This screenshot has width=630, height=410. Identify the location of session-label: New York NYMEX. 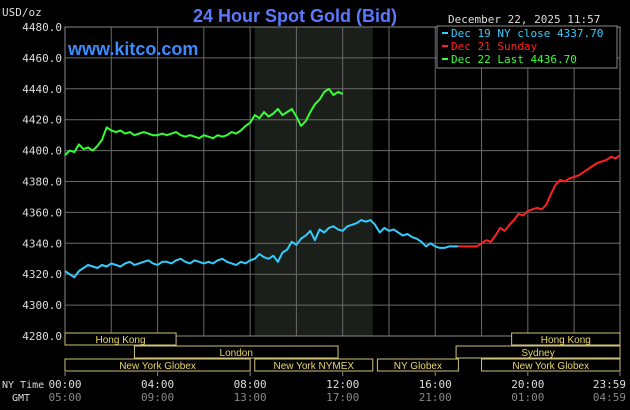
(313, 366).